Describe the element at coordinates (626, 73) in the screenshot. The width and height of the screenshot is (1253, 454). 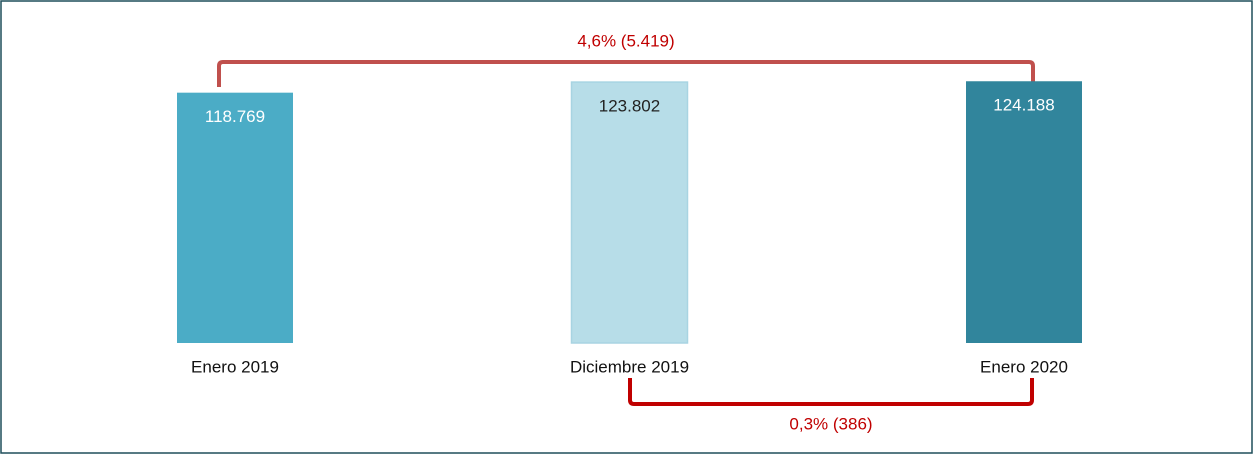
I see `top-bracket` at that location.